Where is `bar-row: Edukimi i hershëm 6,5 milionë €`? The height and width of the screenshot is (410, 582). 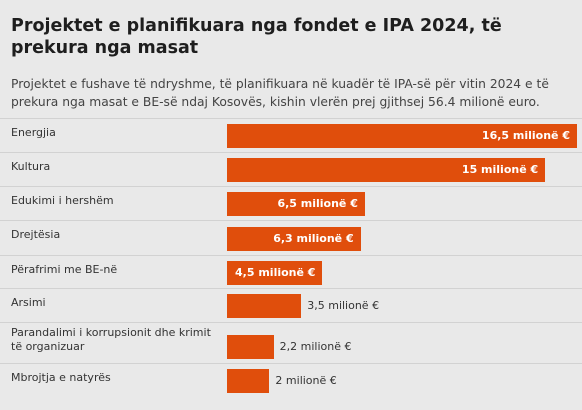 bar-row: Edukimi i hershëm 6,5 milionë € is located at coordinates (291, 203).